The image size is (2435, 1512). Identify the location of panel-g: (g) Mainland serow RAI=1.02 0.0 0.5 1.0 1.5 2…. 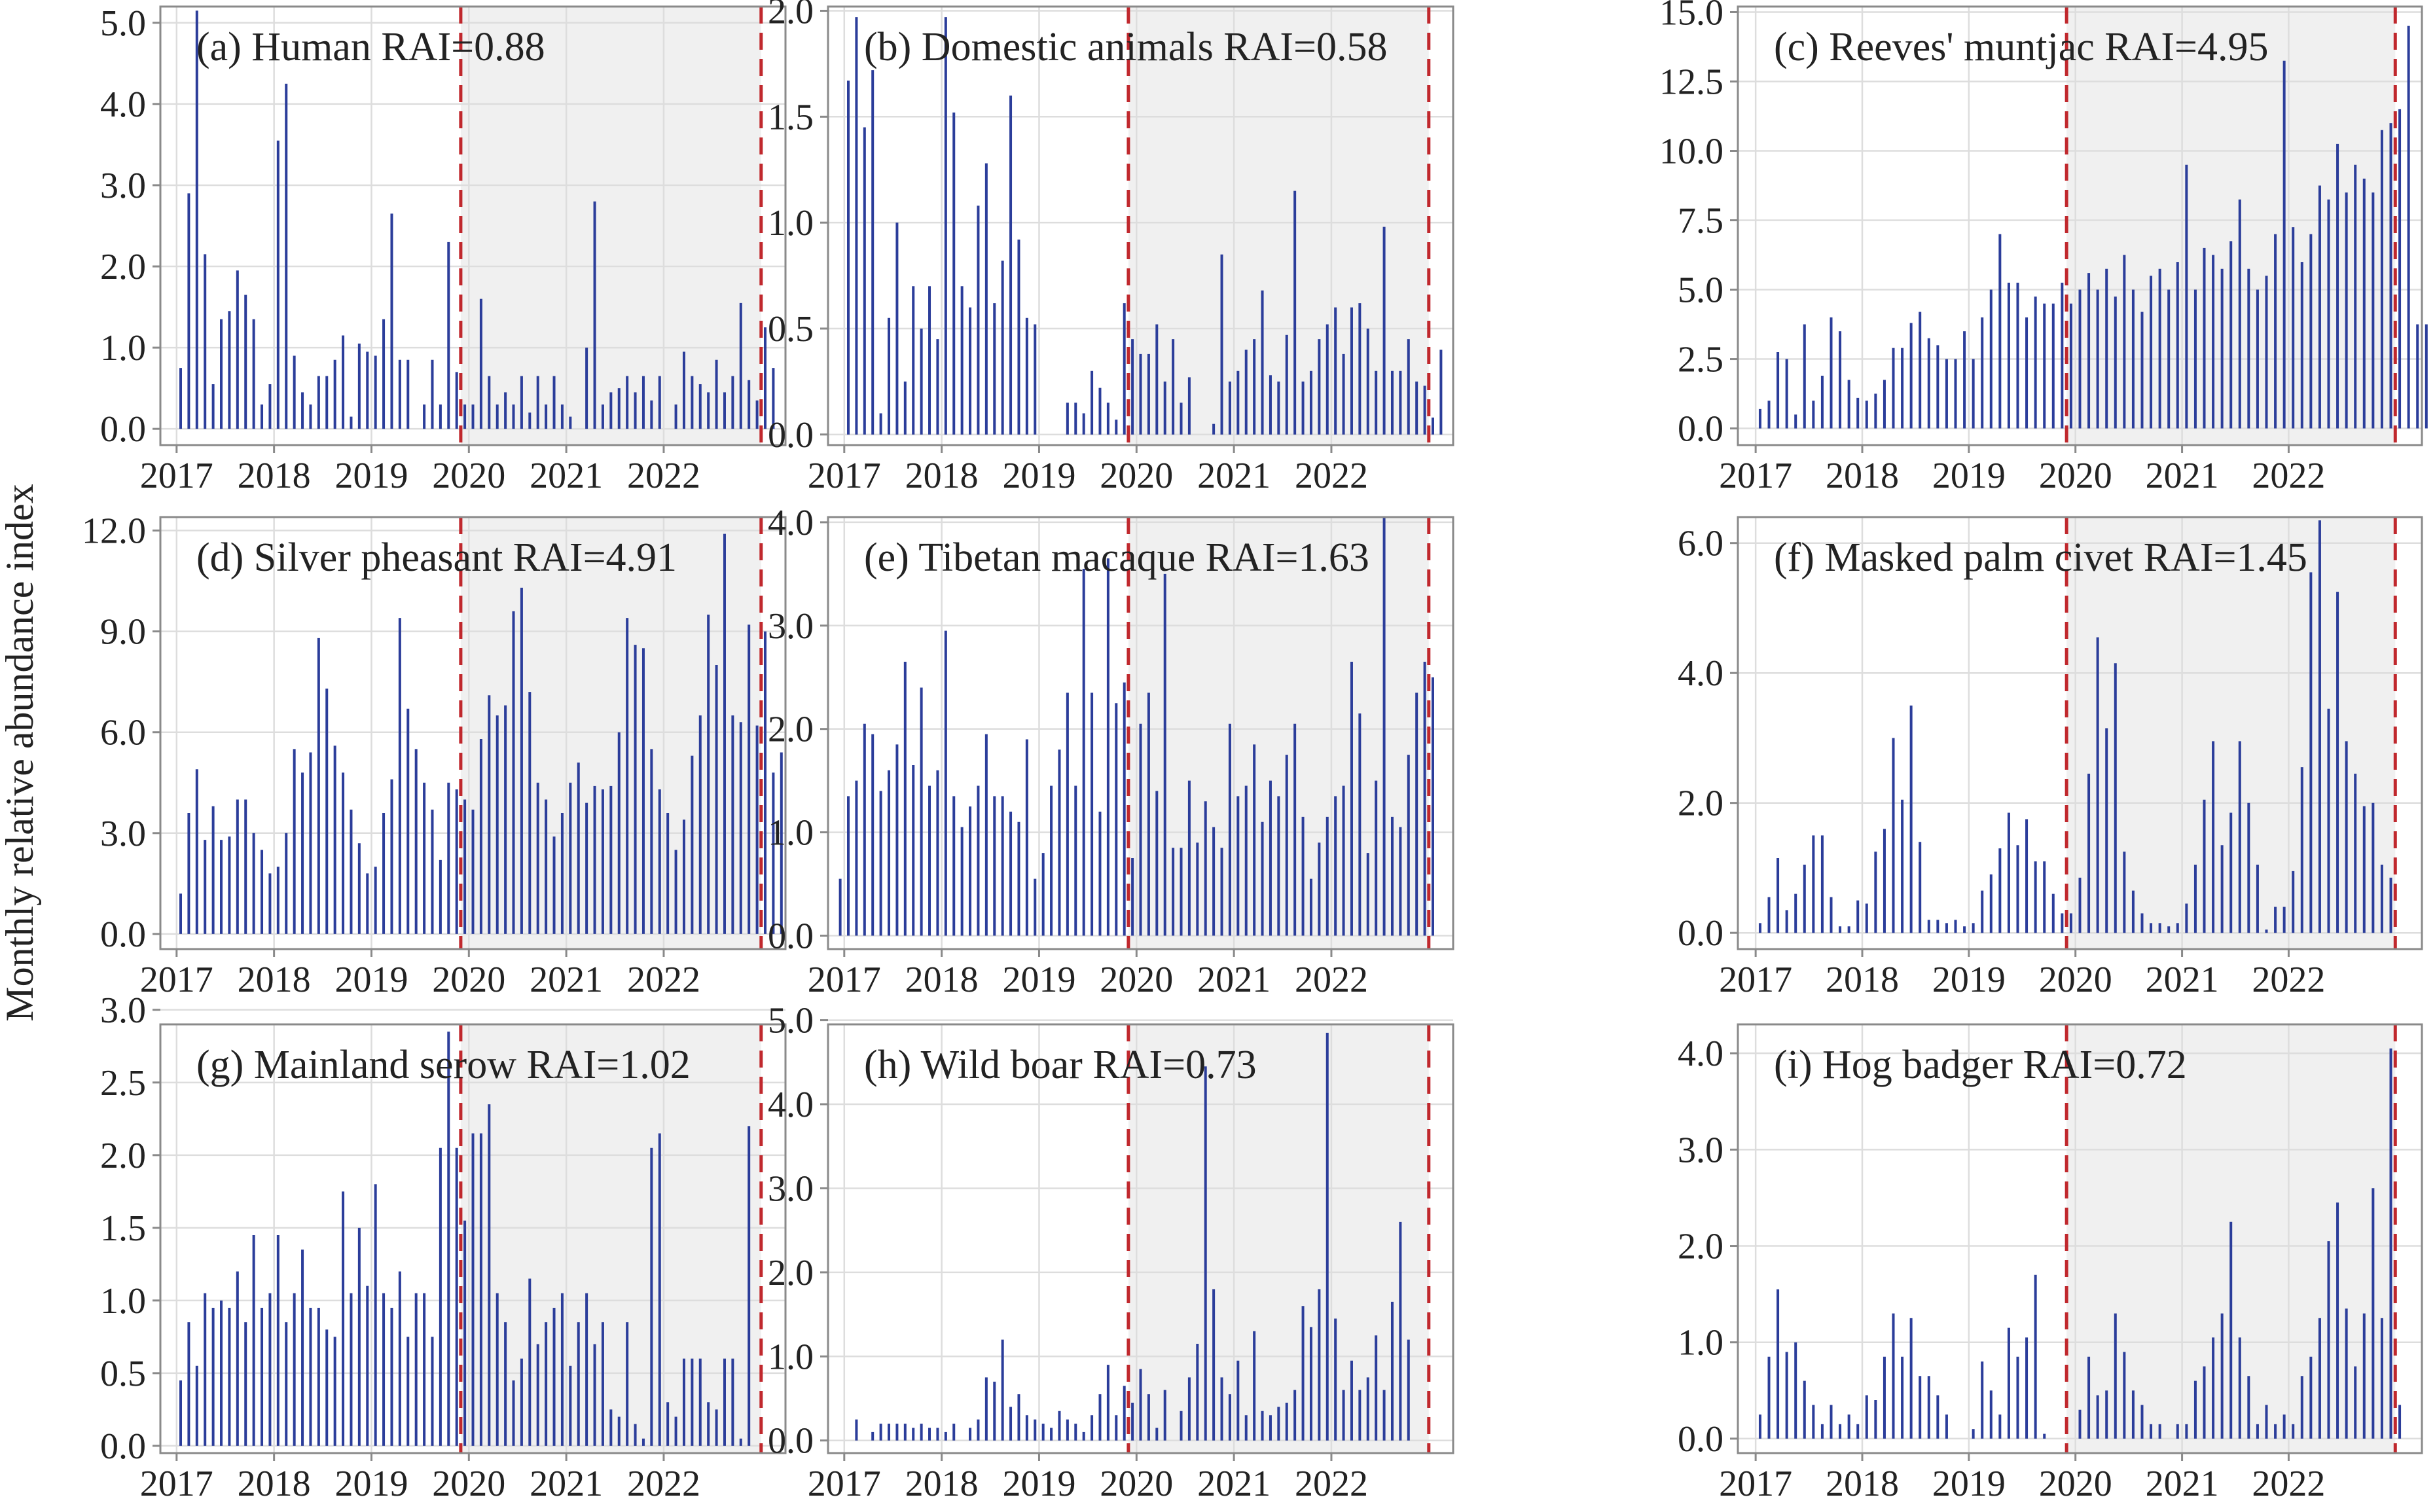
(443, 1247).